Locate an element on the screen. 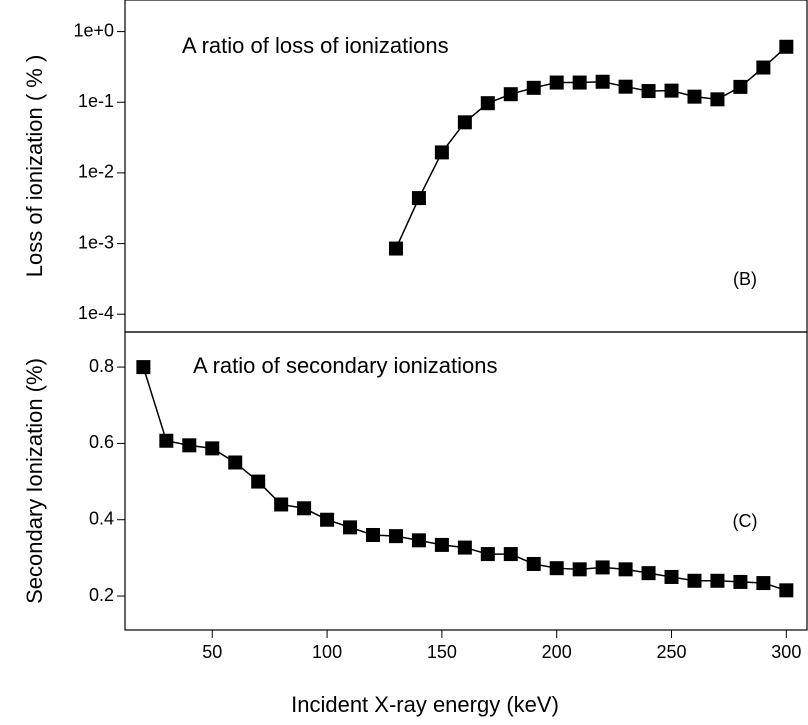  y-tick-label: 0.8 is located at coordinates (101, 366).